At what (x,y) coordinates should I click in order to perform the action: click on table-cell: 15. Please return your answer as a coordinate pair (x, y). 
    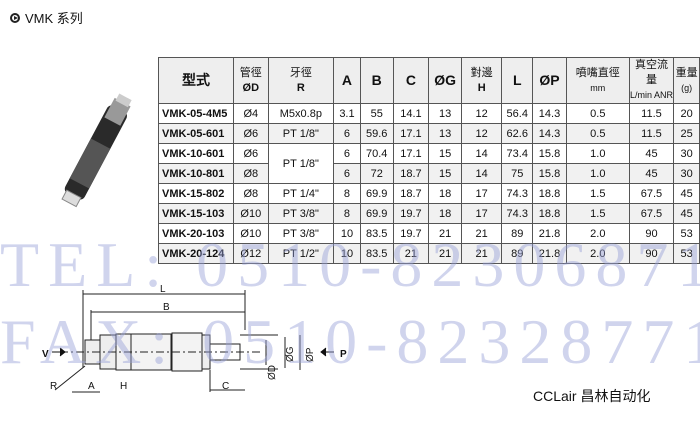
    Looking at the image, I should click on (445, 173).